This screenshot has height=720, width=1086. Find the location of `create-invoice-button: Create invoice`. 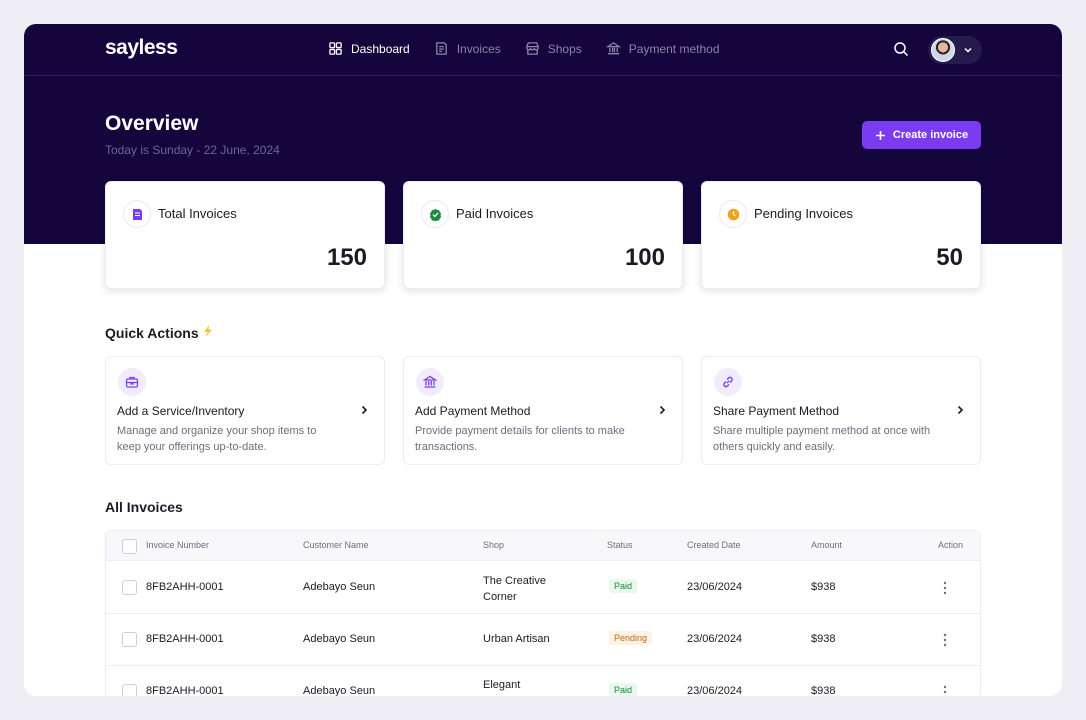

create-invoice-button: Create invoice is located at coordinates (921, 135).